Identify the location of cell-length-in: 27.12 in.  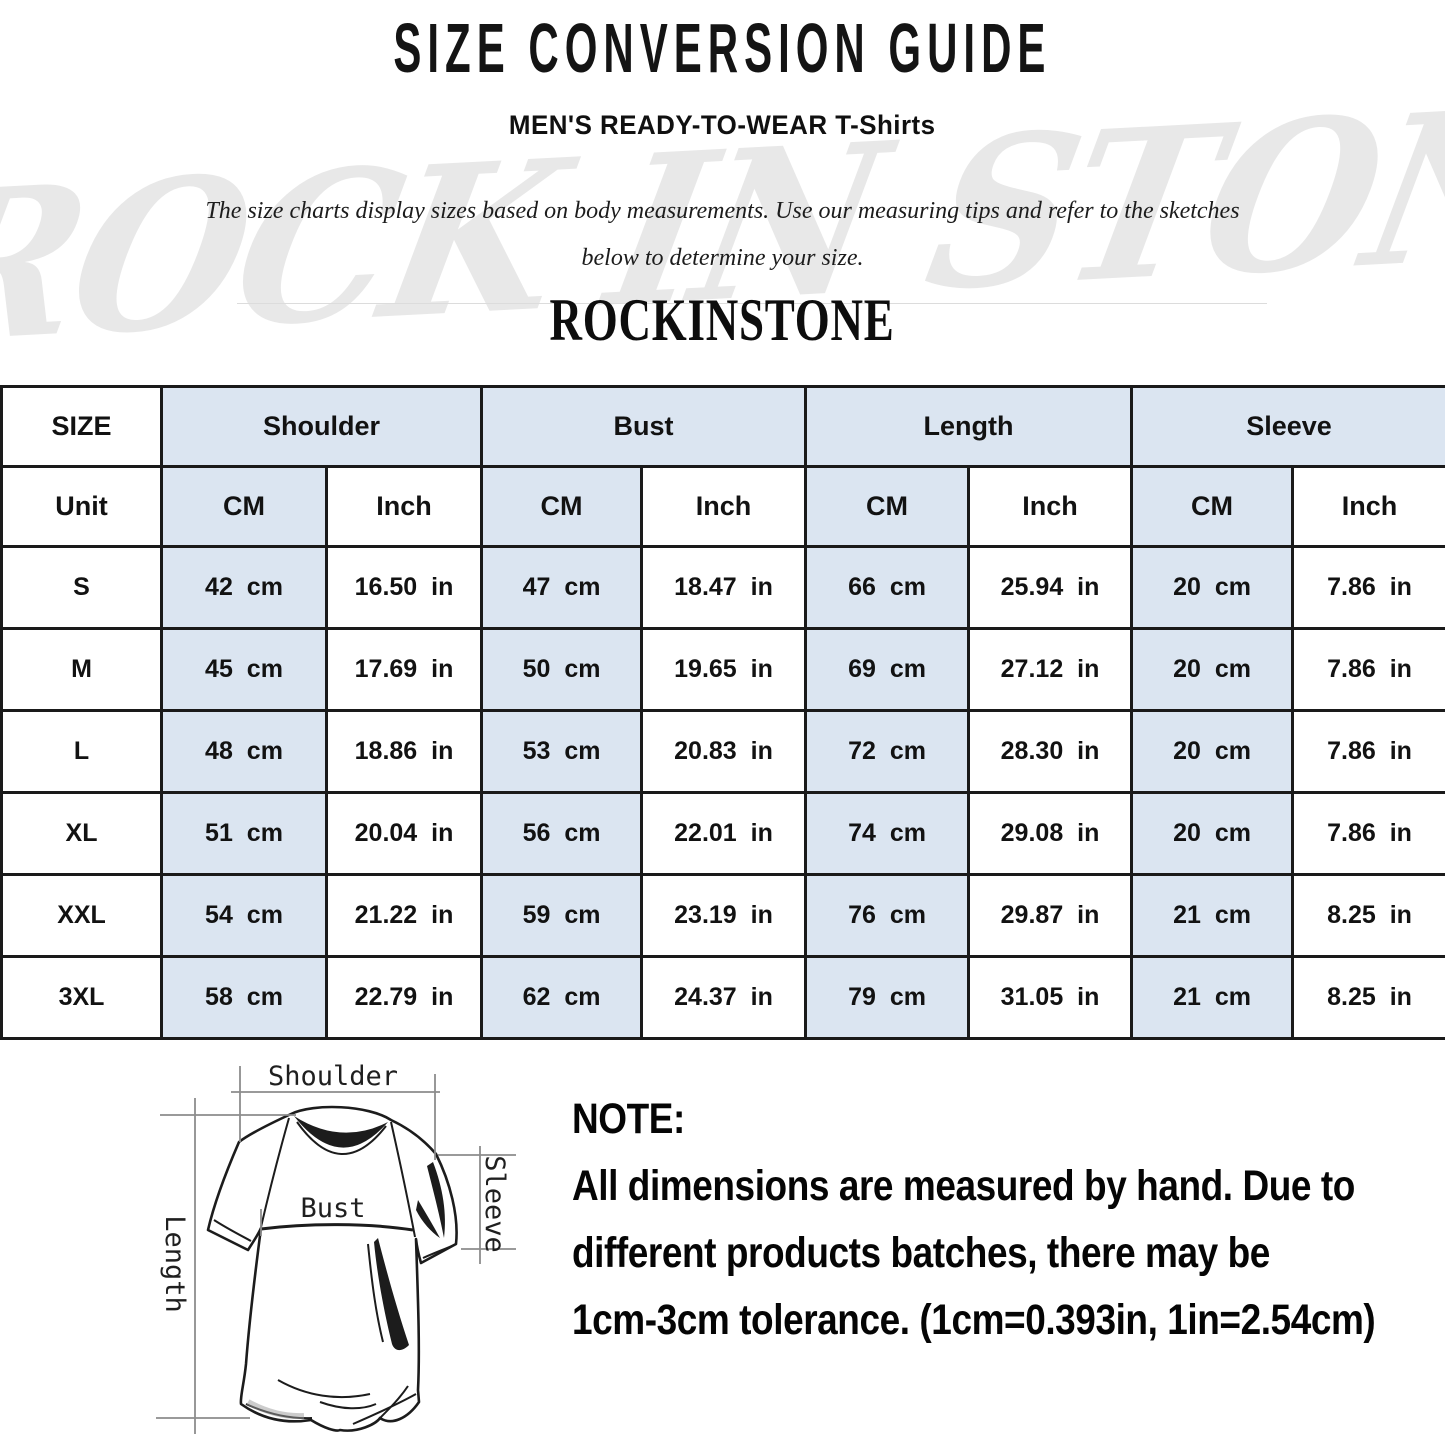
(1050, 669).